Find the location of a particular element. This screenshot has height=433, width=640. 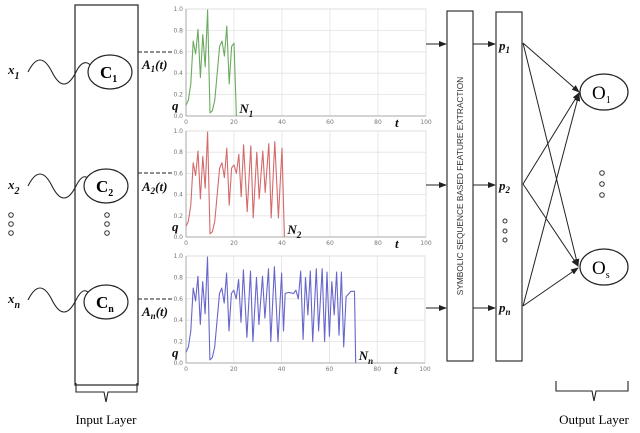

svg-text: C2 is located at coordinates (104, 188).